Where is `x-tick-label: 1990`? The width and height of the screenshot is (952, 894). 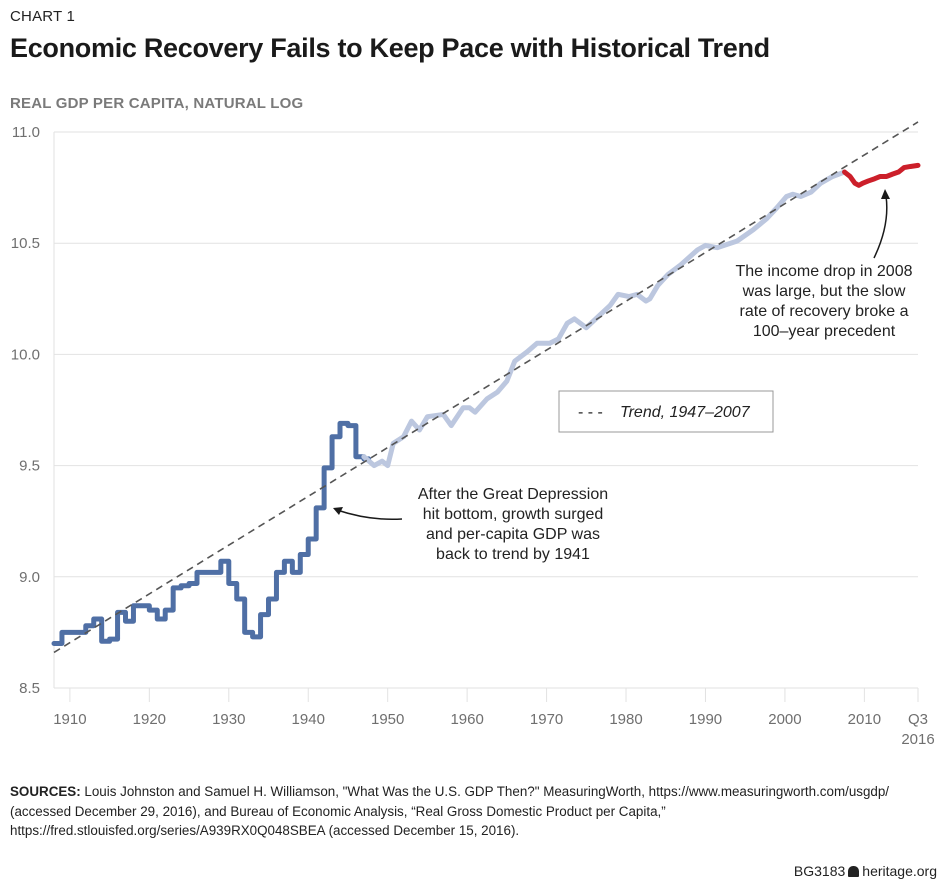
x-tick-label: 1990 is located at coordinates (705, 719).